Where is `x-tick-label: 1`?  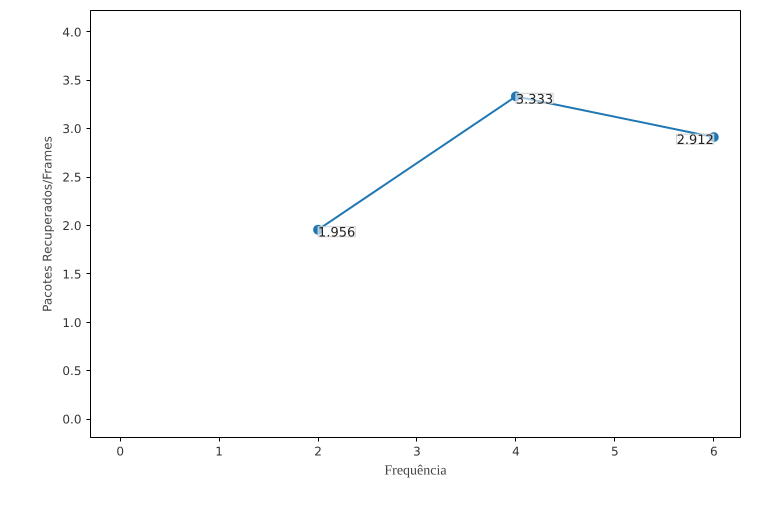 x-tick-label: 1 is located at coordinates (219, 451).